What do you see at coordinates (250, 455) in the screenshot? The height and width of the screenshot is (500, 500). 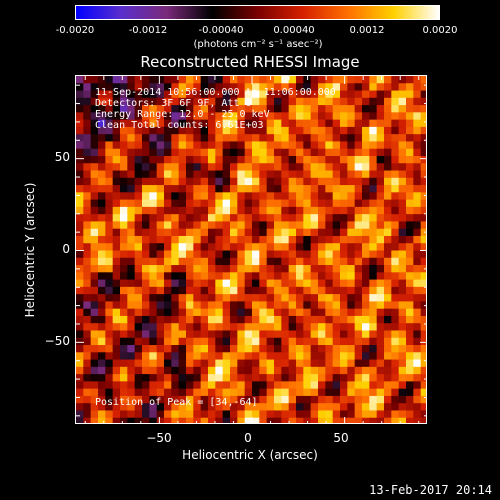 I see `x-axis-label: Heliocentric X (arcsec)` at bounding box center [250, 455].